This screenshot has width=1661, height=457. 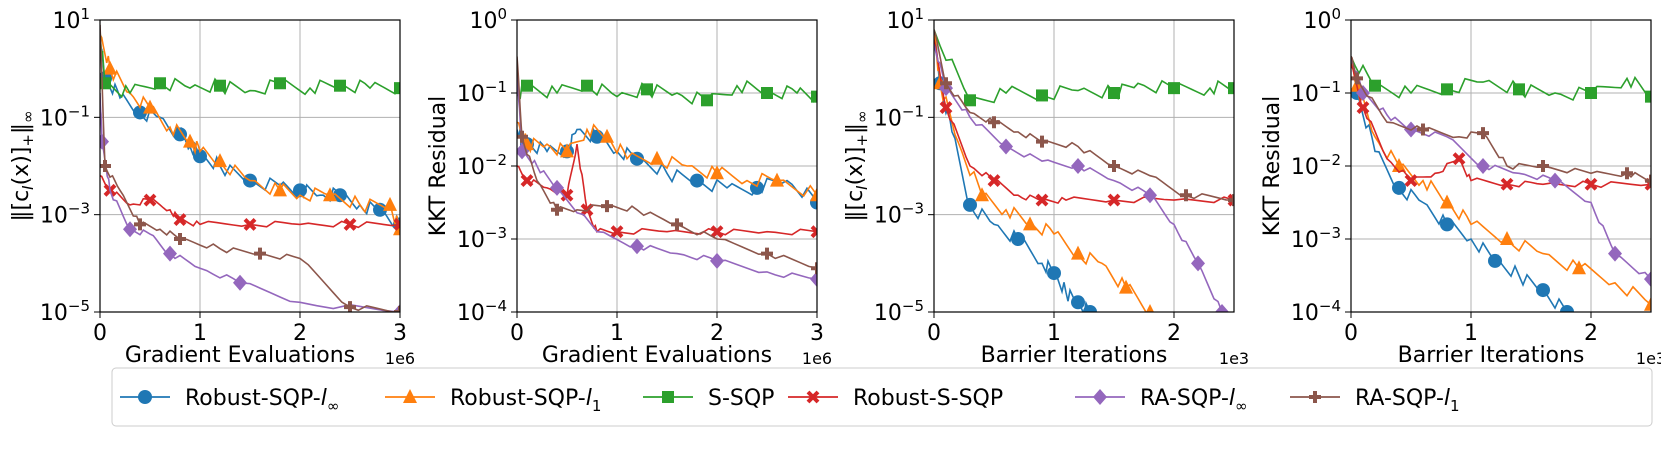 What do you see at coordinates (482, 311) in the screenshot?
I see `y-tick-label: 10⁻⁴` at bounding box center [482, 311].